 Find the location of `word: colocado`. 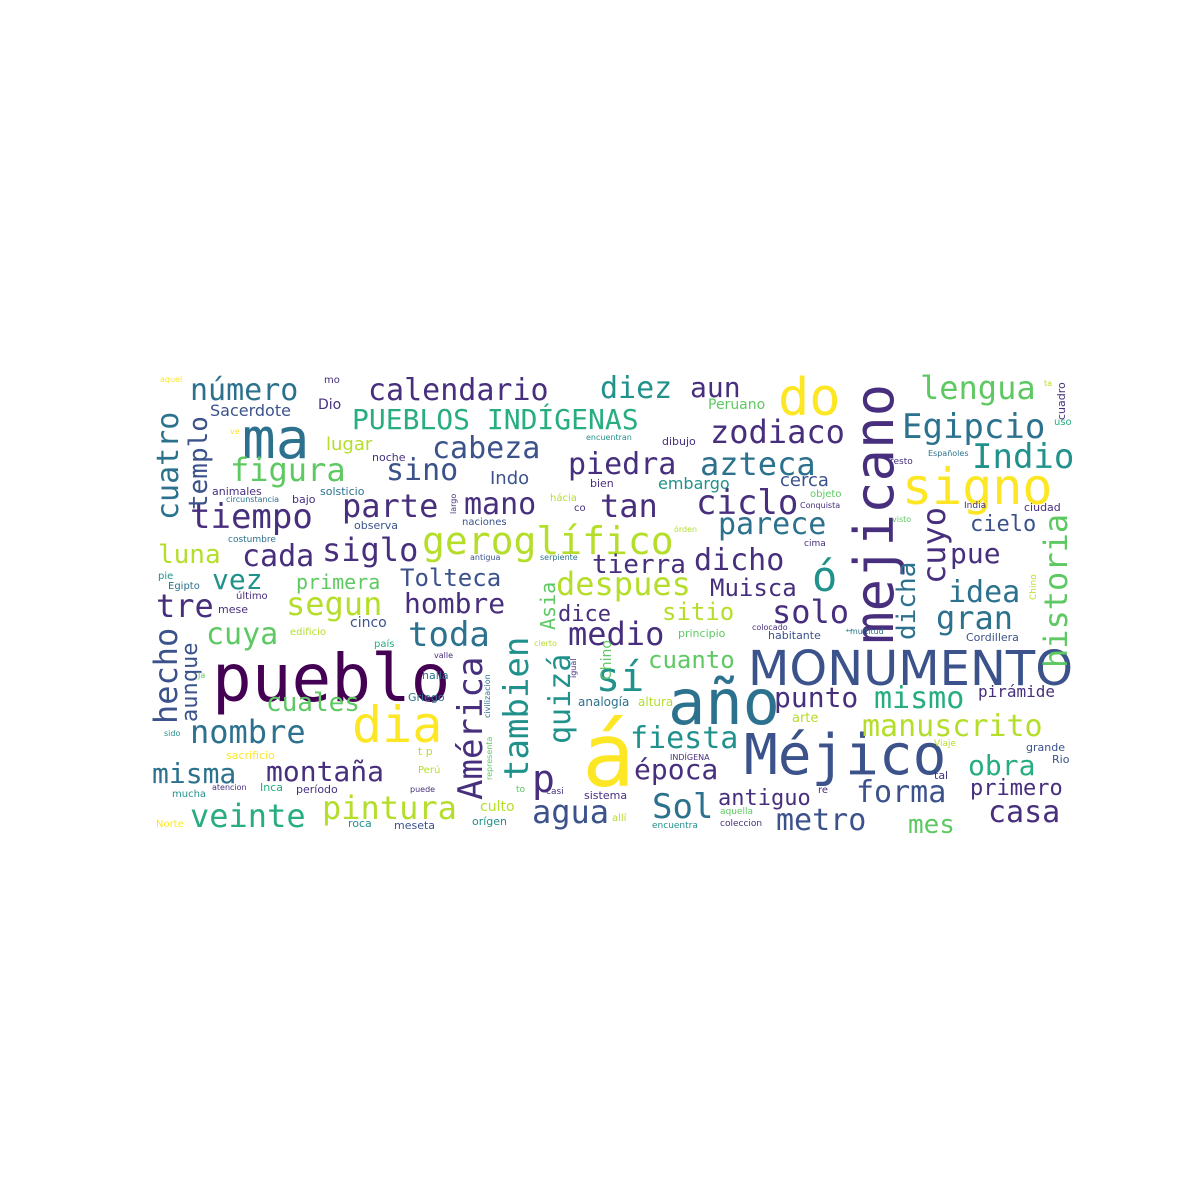

word: colocado is located at coordinates (770, 627).